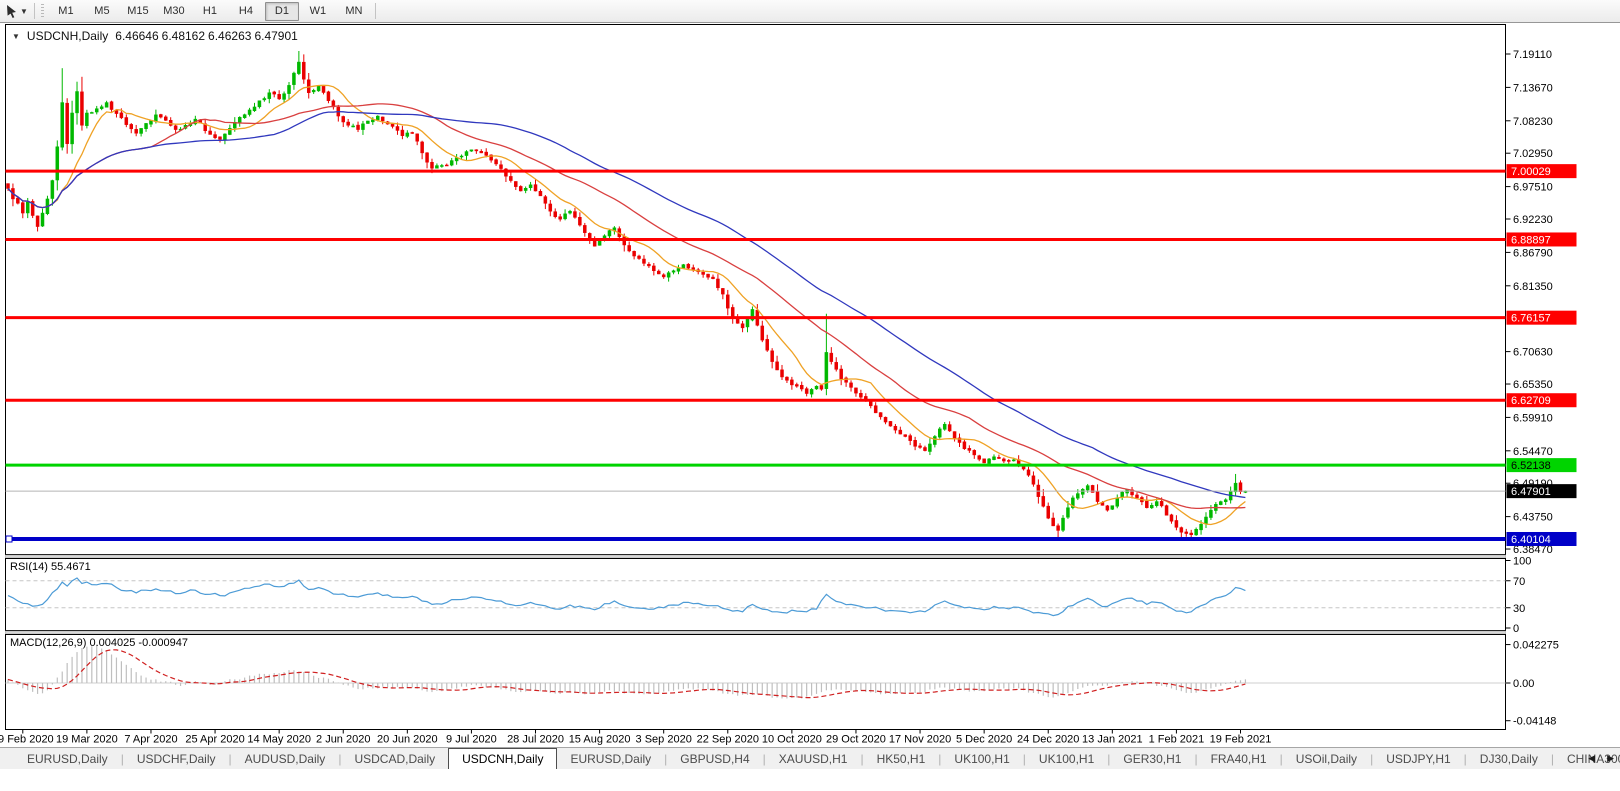 This screenshot has height=791, width=1620. Describe the element at coordinates (1532, 55) in the screenshot. I see `price-tick-label: 7.19110` at that location.